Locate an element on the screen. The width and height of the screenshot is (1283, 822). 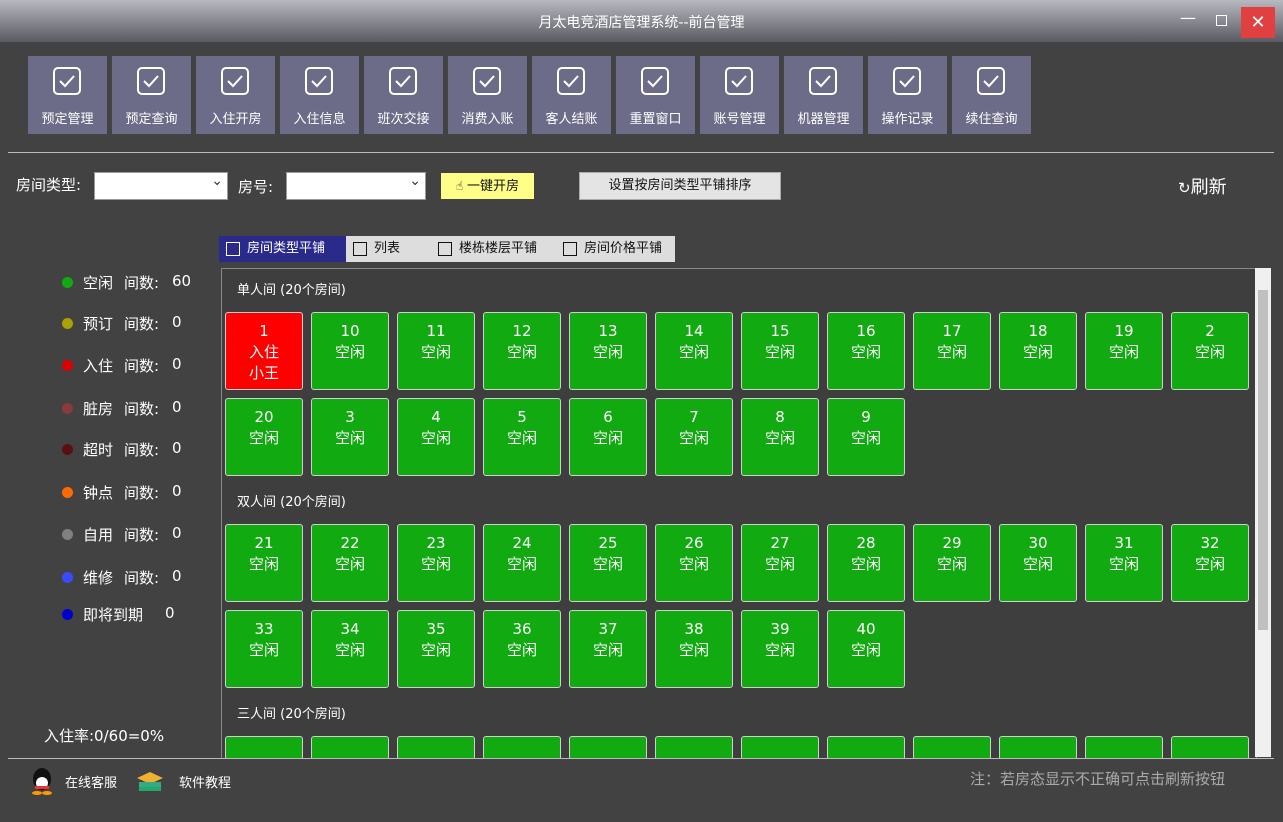
room-tile: 19 空闲 is located at coordinates (1124, 351).